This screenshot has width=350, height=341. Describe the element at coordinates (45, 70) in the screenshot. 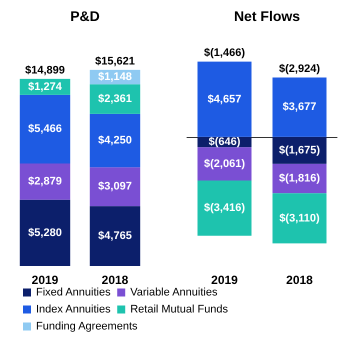

I see `total-label: $14,899` at that location.